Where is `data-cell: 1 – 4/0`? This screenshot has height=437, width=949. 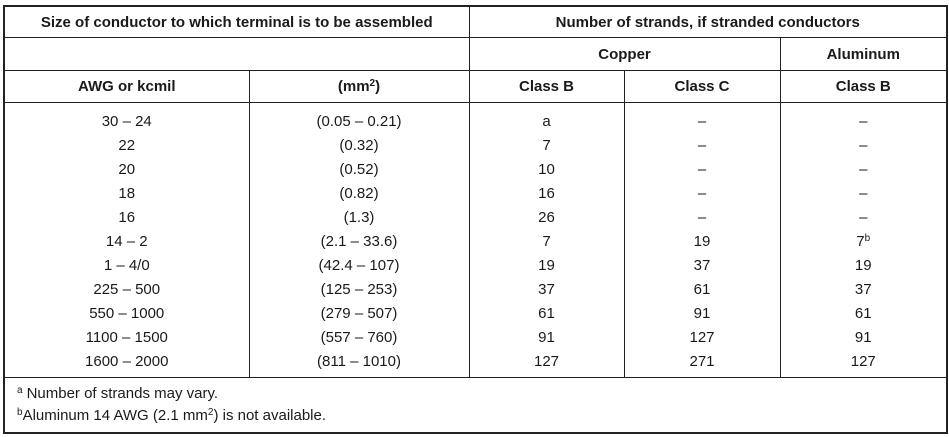
data-cell: 1 – 4/0 is located at coordinates (126, 265).